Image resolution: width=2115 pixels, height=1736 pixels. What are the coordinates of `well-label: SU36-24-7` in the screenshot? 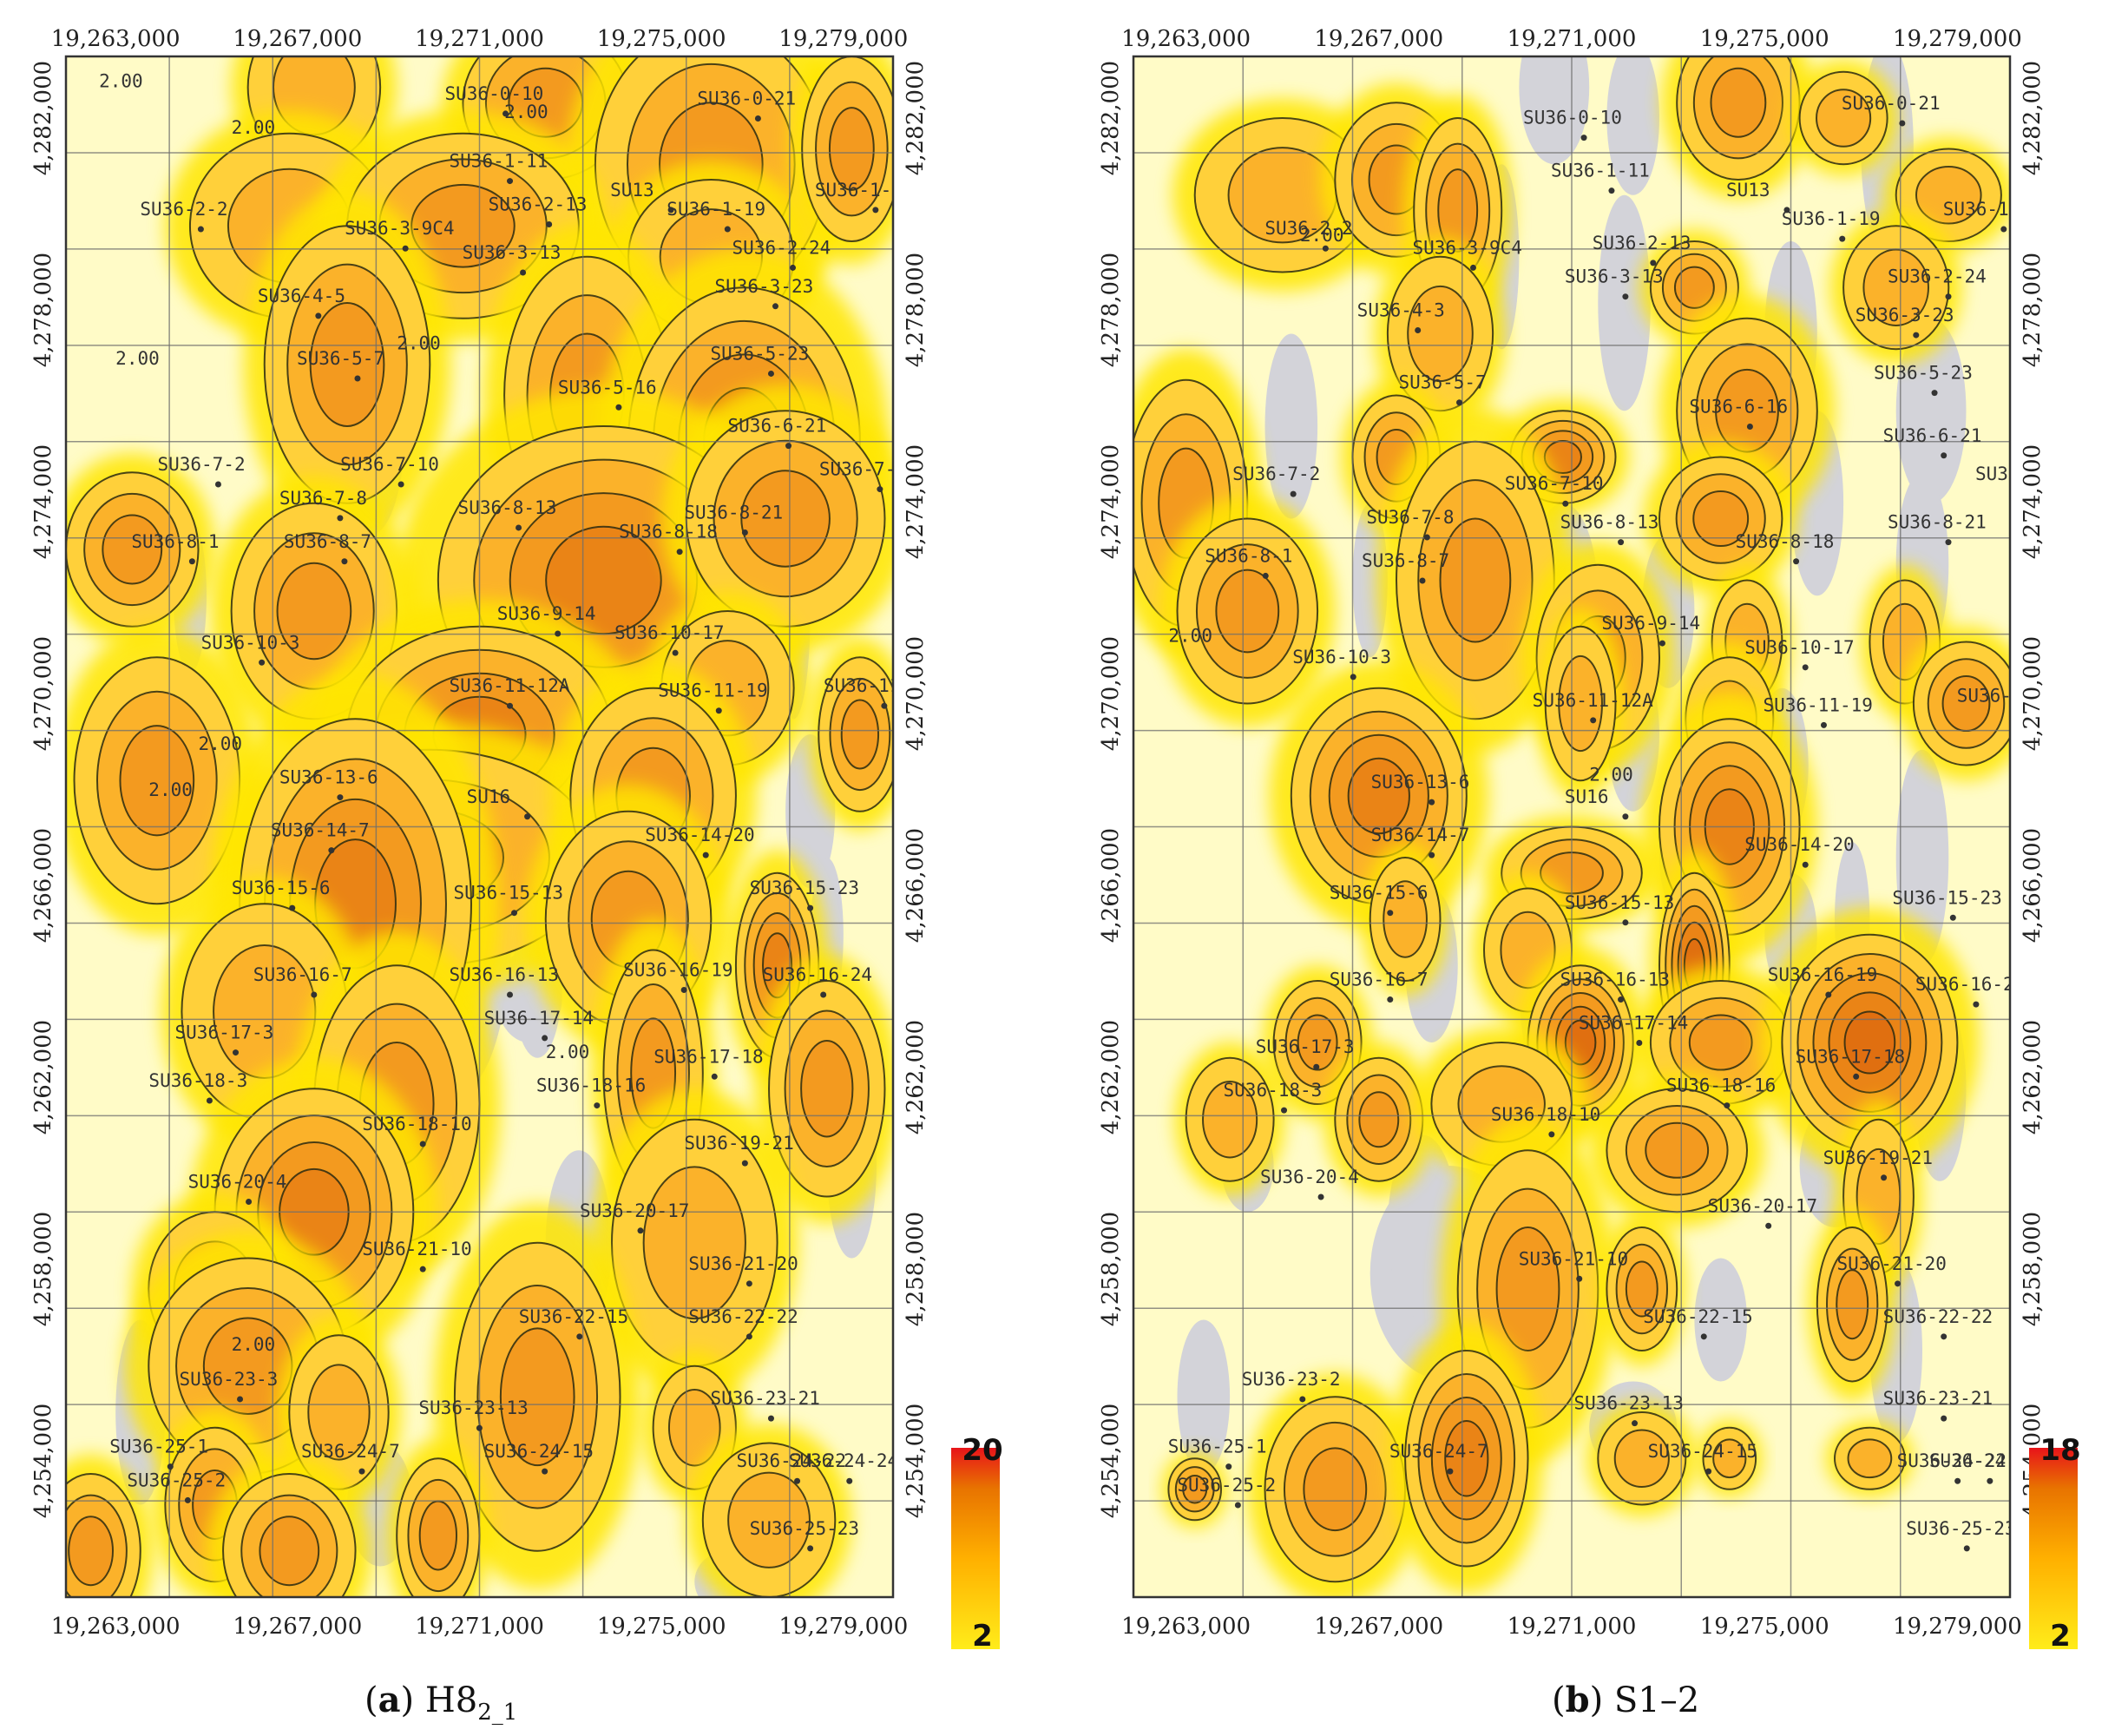 It's located at (1438, 1451).